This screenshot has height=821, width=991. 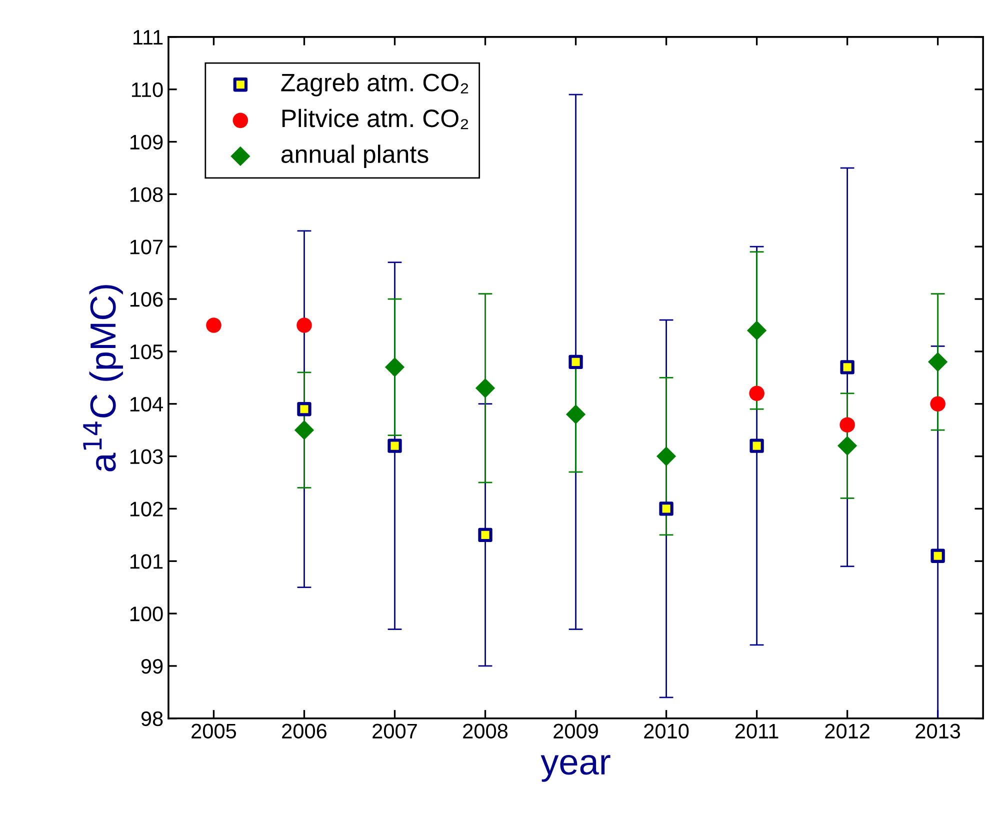 What do you see at coordinates (394, 731) in the screenshot?
I see `x-tick-label: 2007` at bounding box center [394, 731].